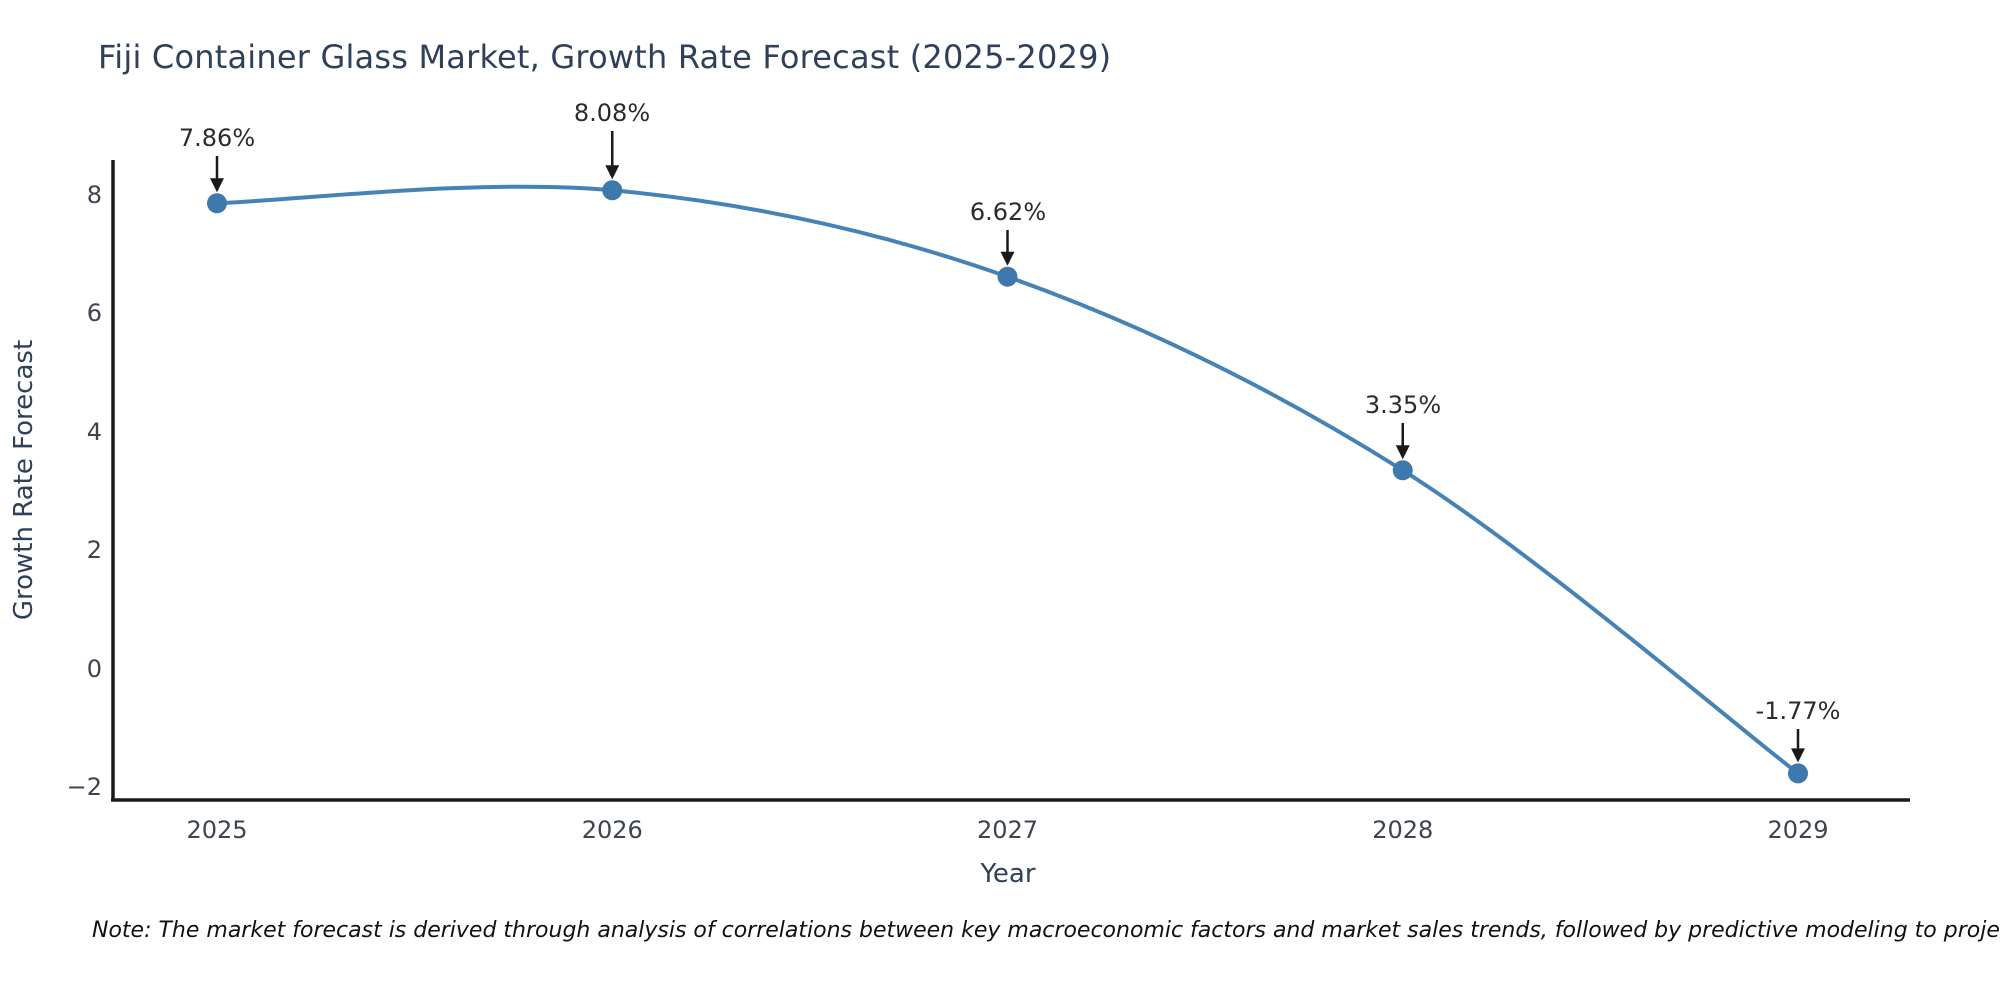 This screenshot has width=2000, height=1000. Describe the element at coordinates (1402, 470) in the screenshot. I see `data-point-2028` at that location.